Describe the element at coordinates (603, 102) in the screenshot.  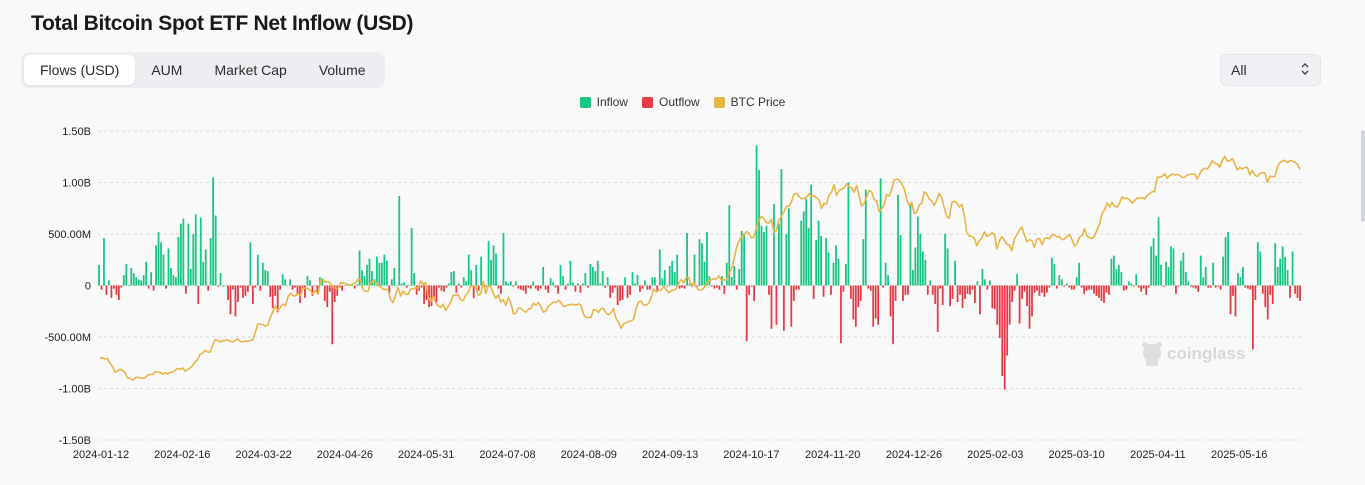
I see `legend-item-inflow: Inflow` at that location.